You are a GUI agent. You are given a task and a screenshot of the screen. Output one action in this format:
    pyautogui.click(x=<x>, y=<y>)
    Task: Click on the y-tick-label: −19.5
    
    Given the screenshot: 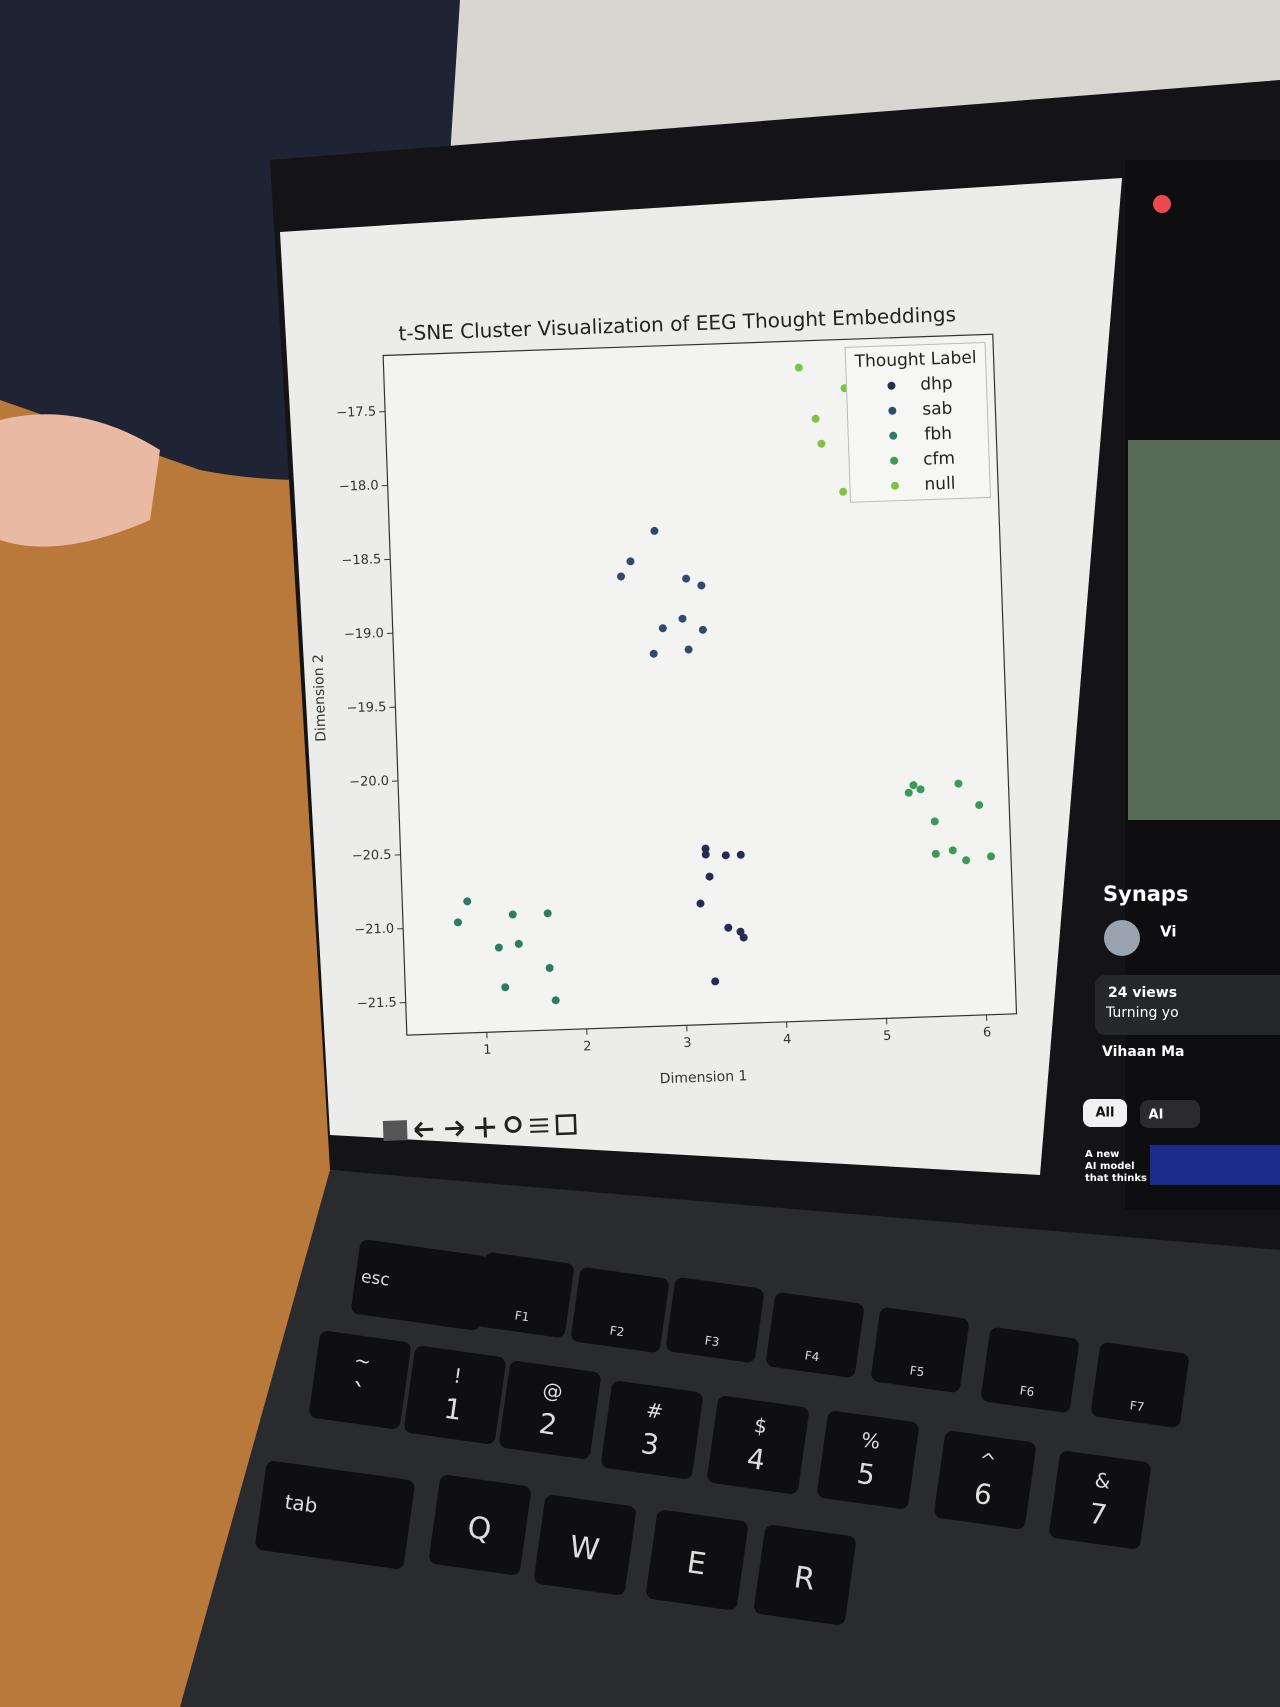 What is the action you would take?
    pyautogui.click(x=366, y=708)
    